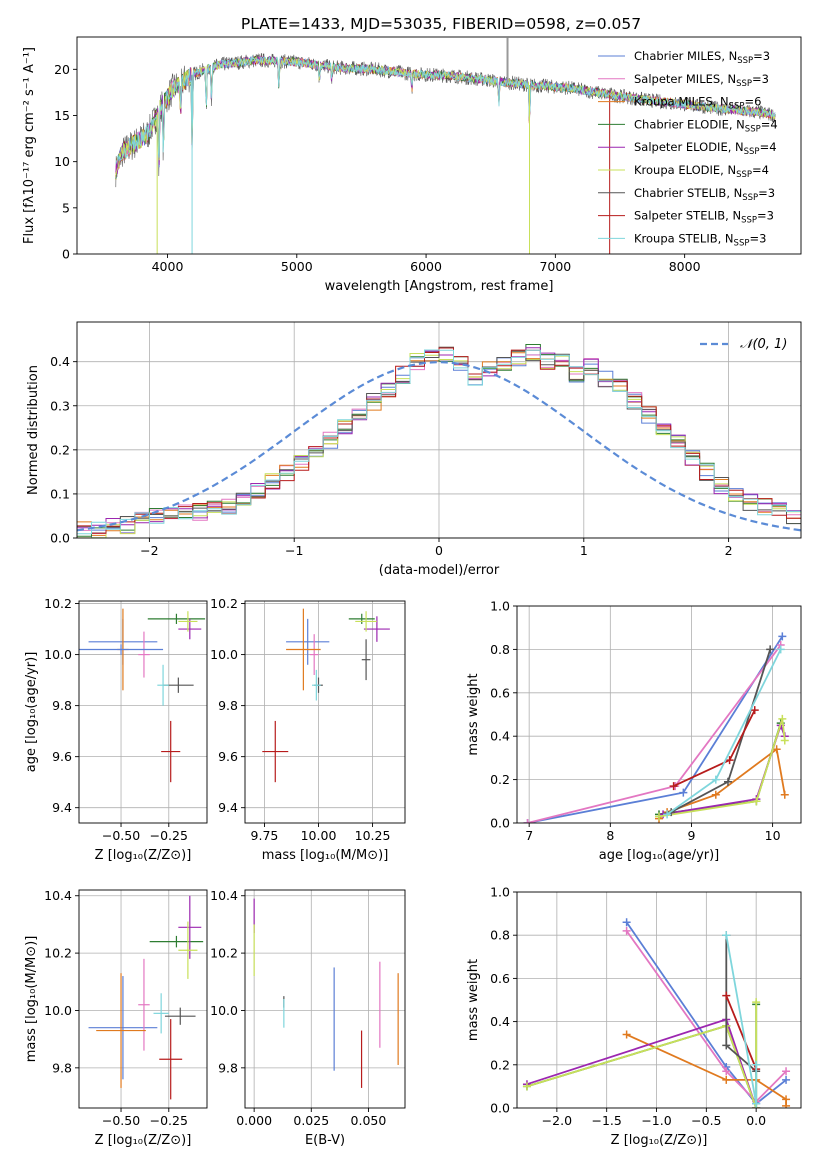 This screenshot has width=819, height=1170. I want to click on y-tick-label: 15, so click(62, 115).